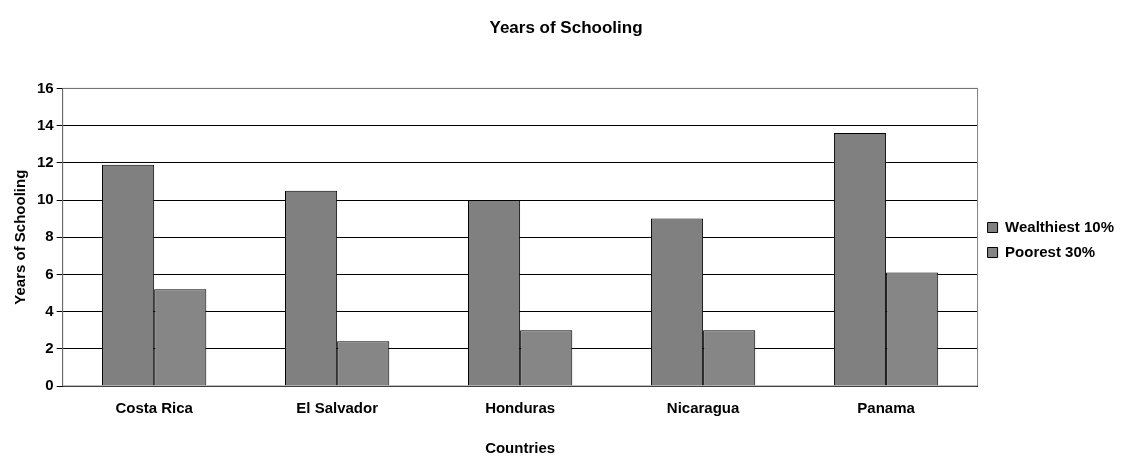 This screenshot has height=470, width=1142. What do you see at coordinates (45, 161) in the screenshot?
I see `y-tick-label: 12` at bounding box center [45, 161].